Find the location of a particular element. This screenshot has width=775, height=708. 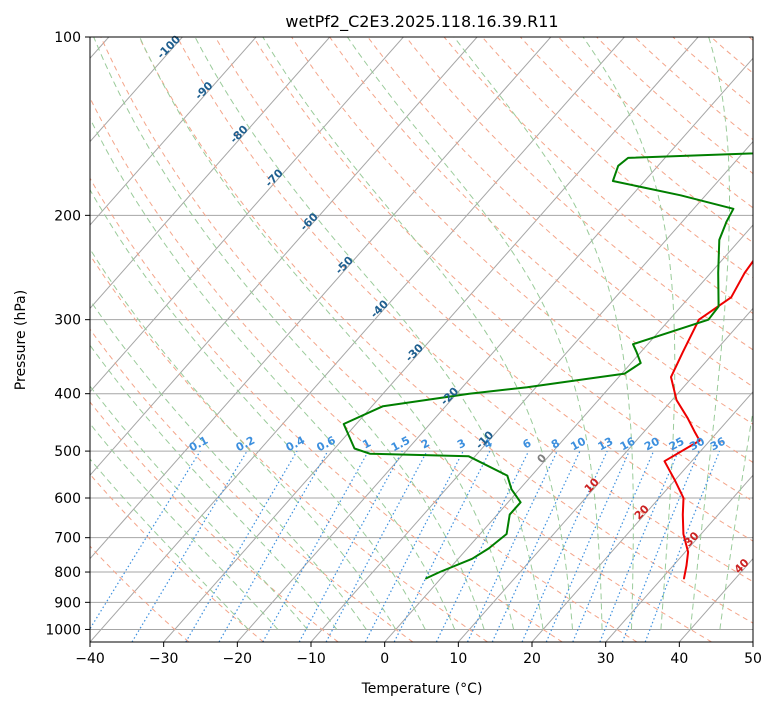

dry-adiabat-label: -40 is located at coordinates (379, 308).